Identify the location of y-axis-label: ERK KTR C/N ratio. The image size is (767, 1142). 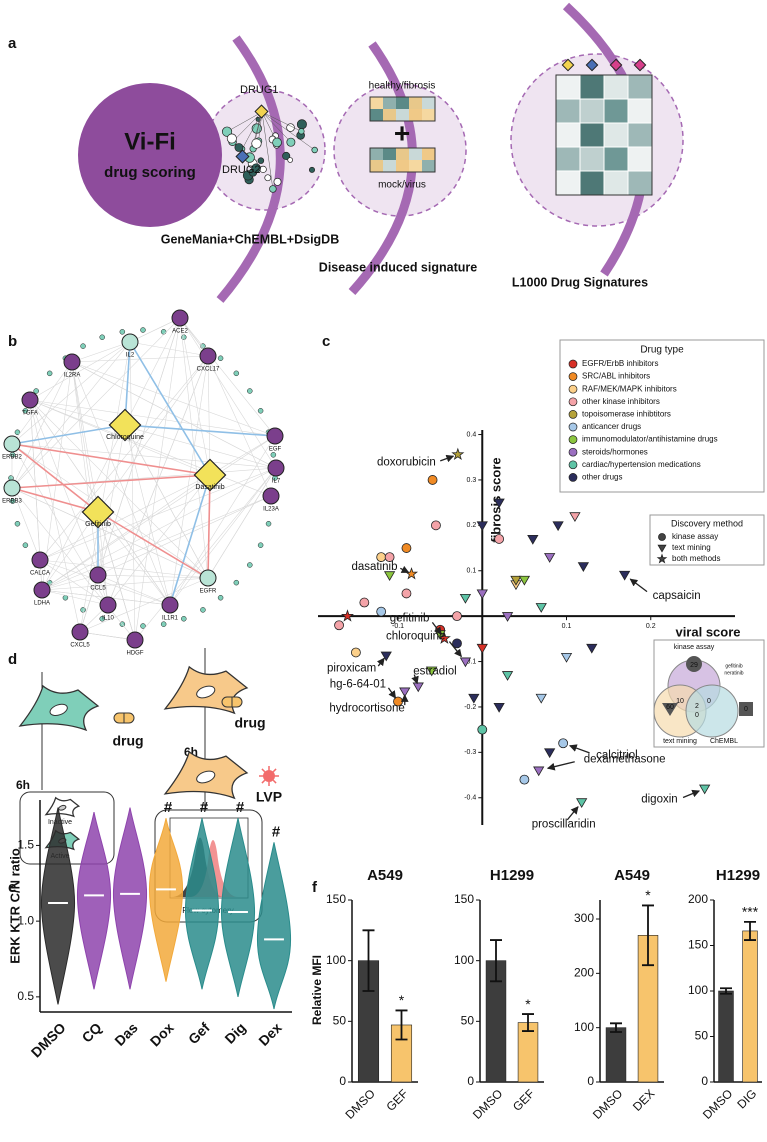
(14, 906).